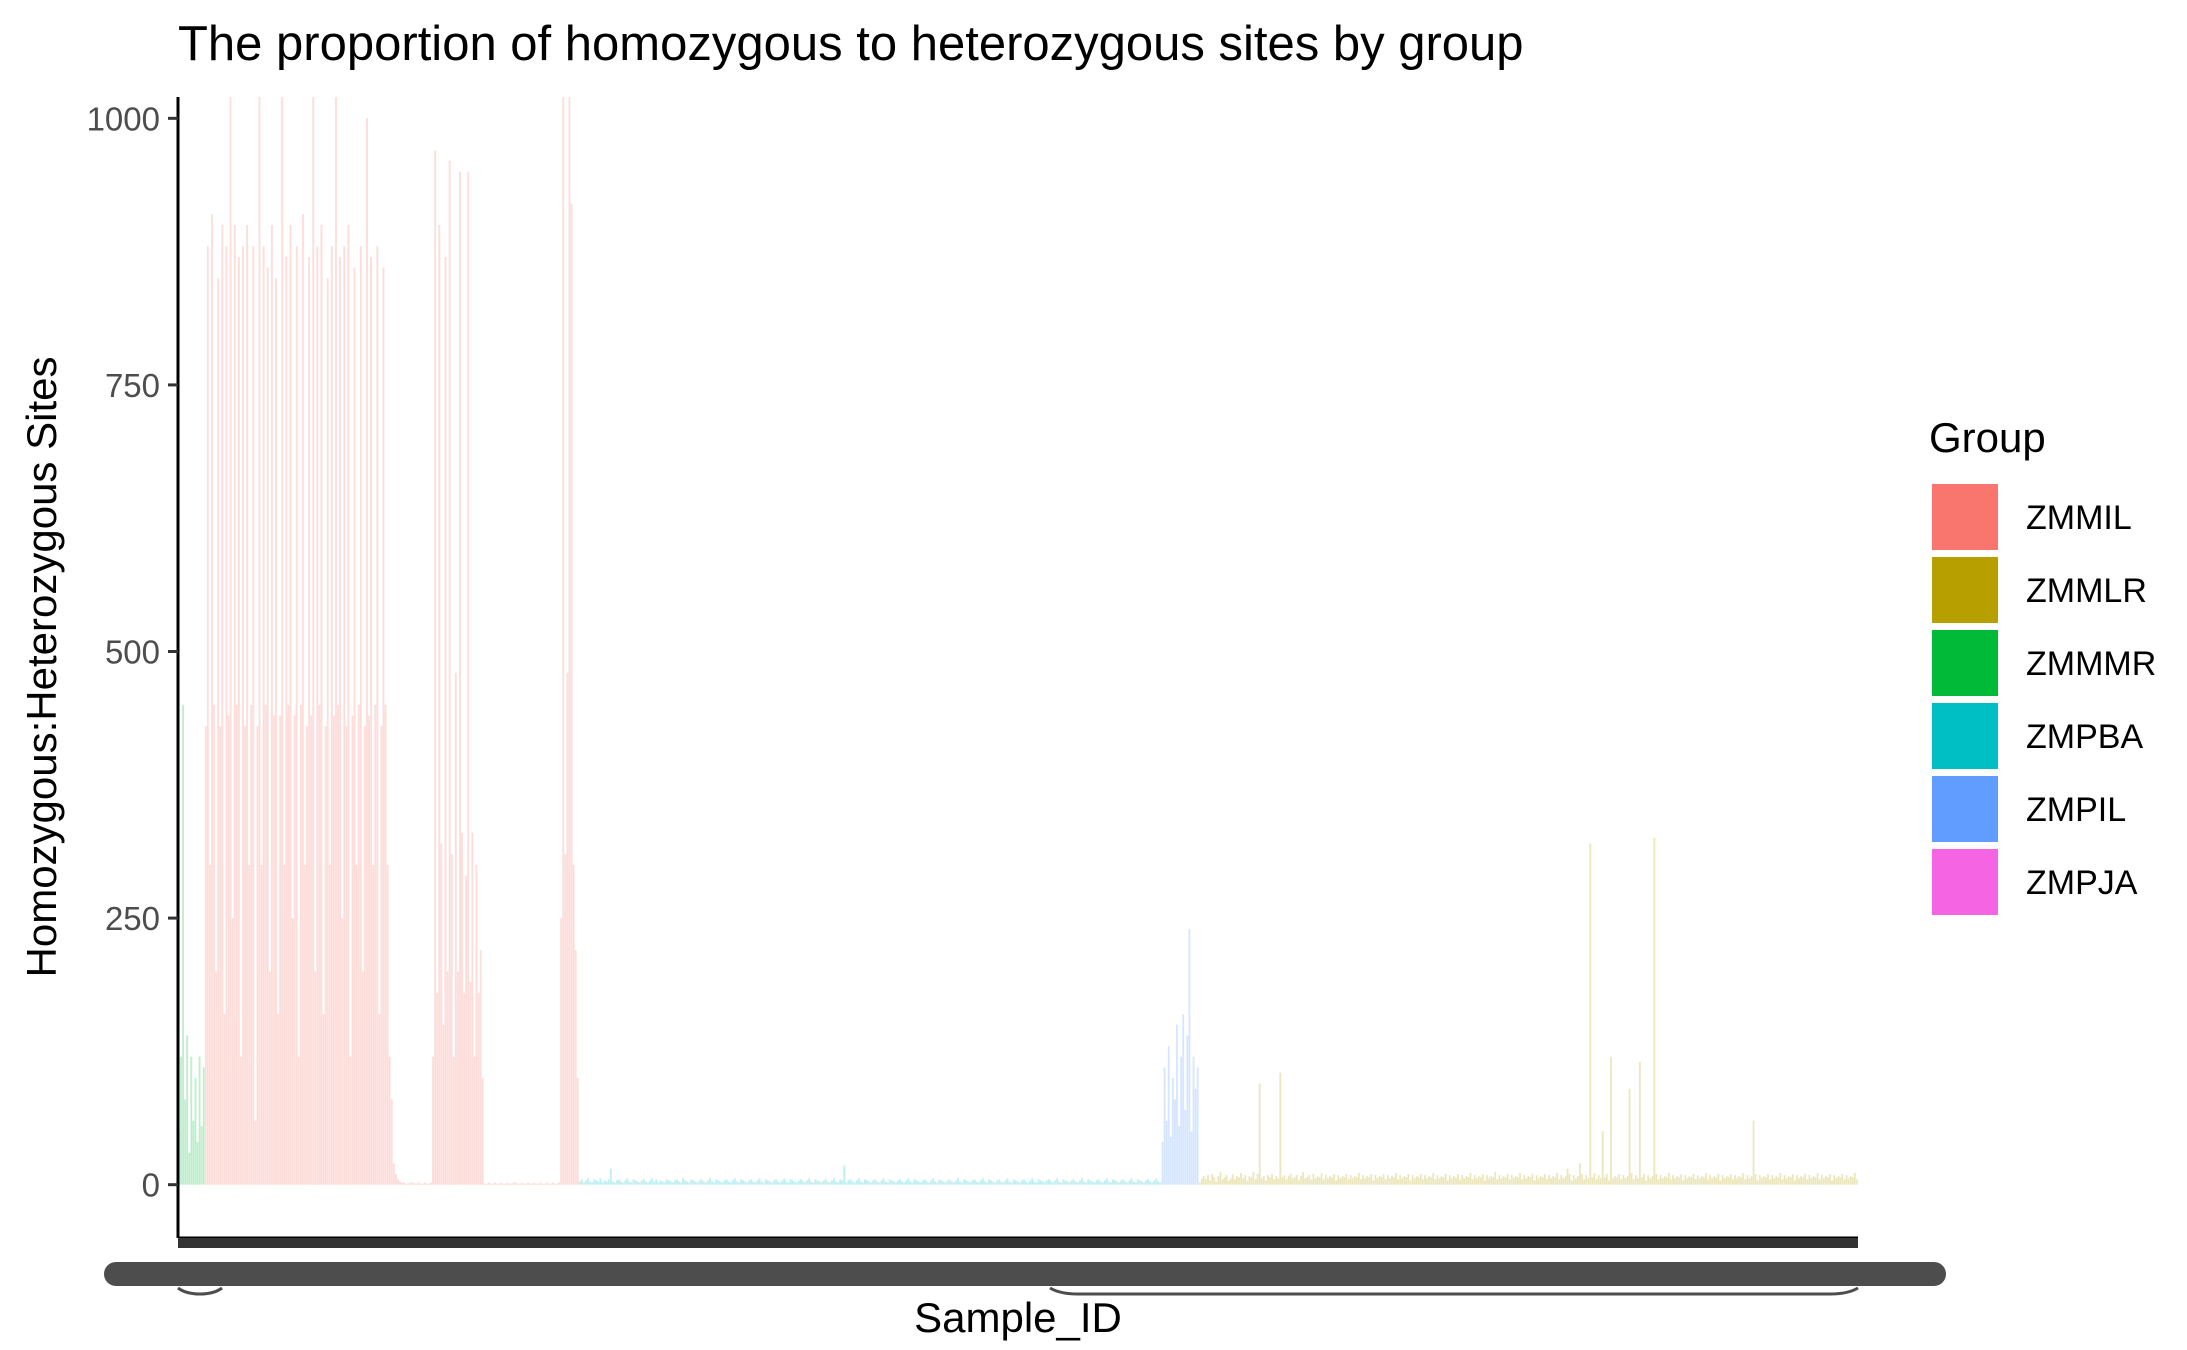  What do you see at coordinates (1189, 1056) in the screenshot?
I see `bar-zmpil` at bounding box center [1189, 1056].